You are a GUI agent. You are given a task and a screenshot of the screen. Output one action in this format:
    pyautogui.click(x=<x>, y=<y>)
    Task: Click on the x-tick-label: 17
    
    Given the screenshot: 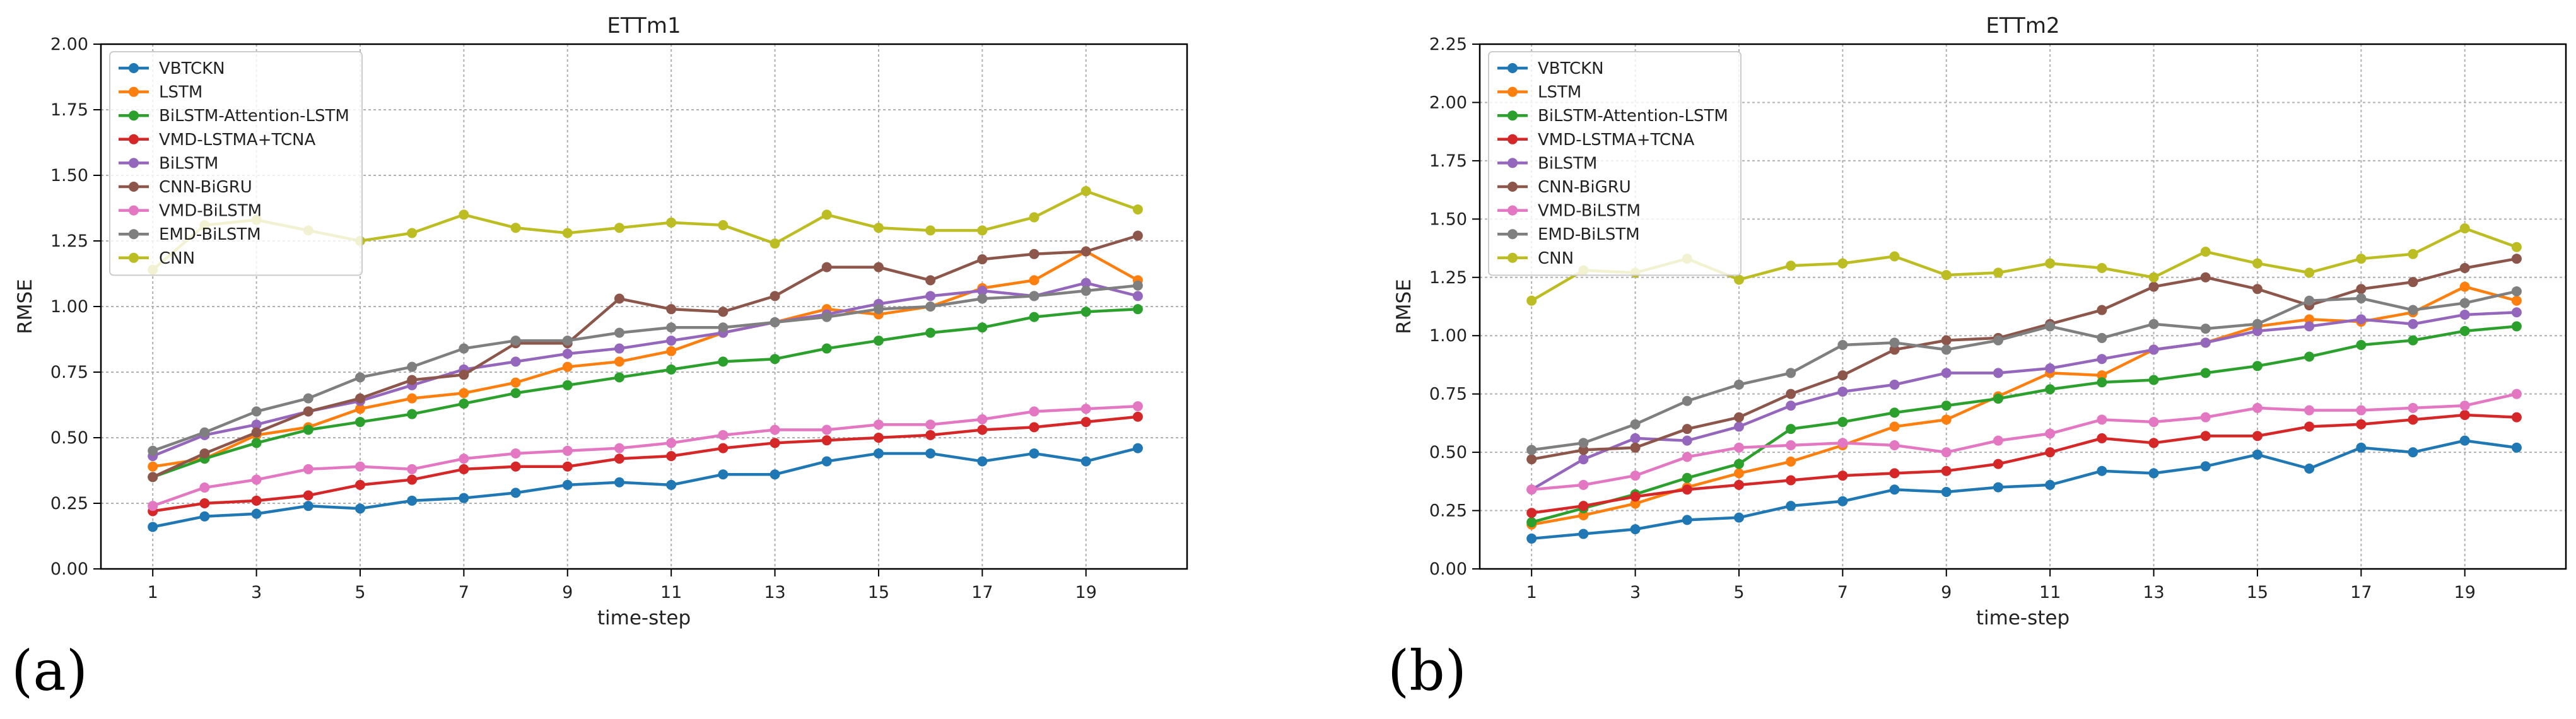 What is the action you would take?
    pyautogui.click(x=982, y=592)
    